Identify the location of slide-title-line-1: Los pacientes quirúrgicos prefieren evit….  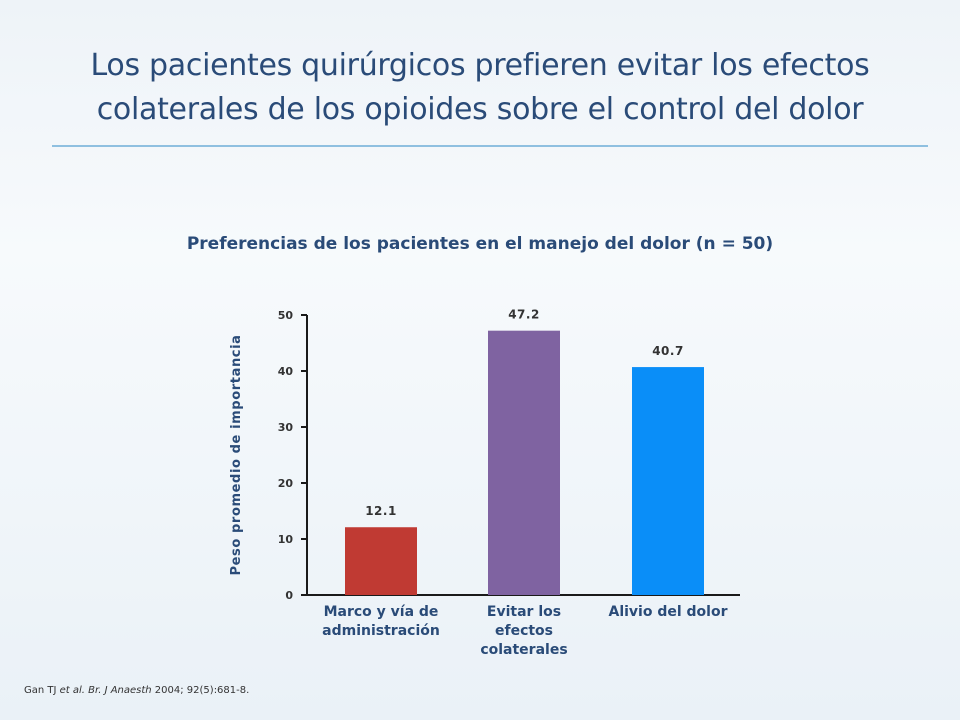
(480, 65).